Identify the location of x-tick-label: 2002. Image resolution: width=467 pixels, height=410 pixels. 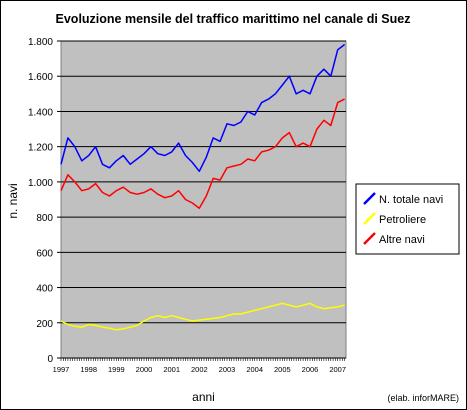
(199, 369).